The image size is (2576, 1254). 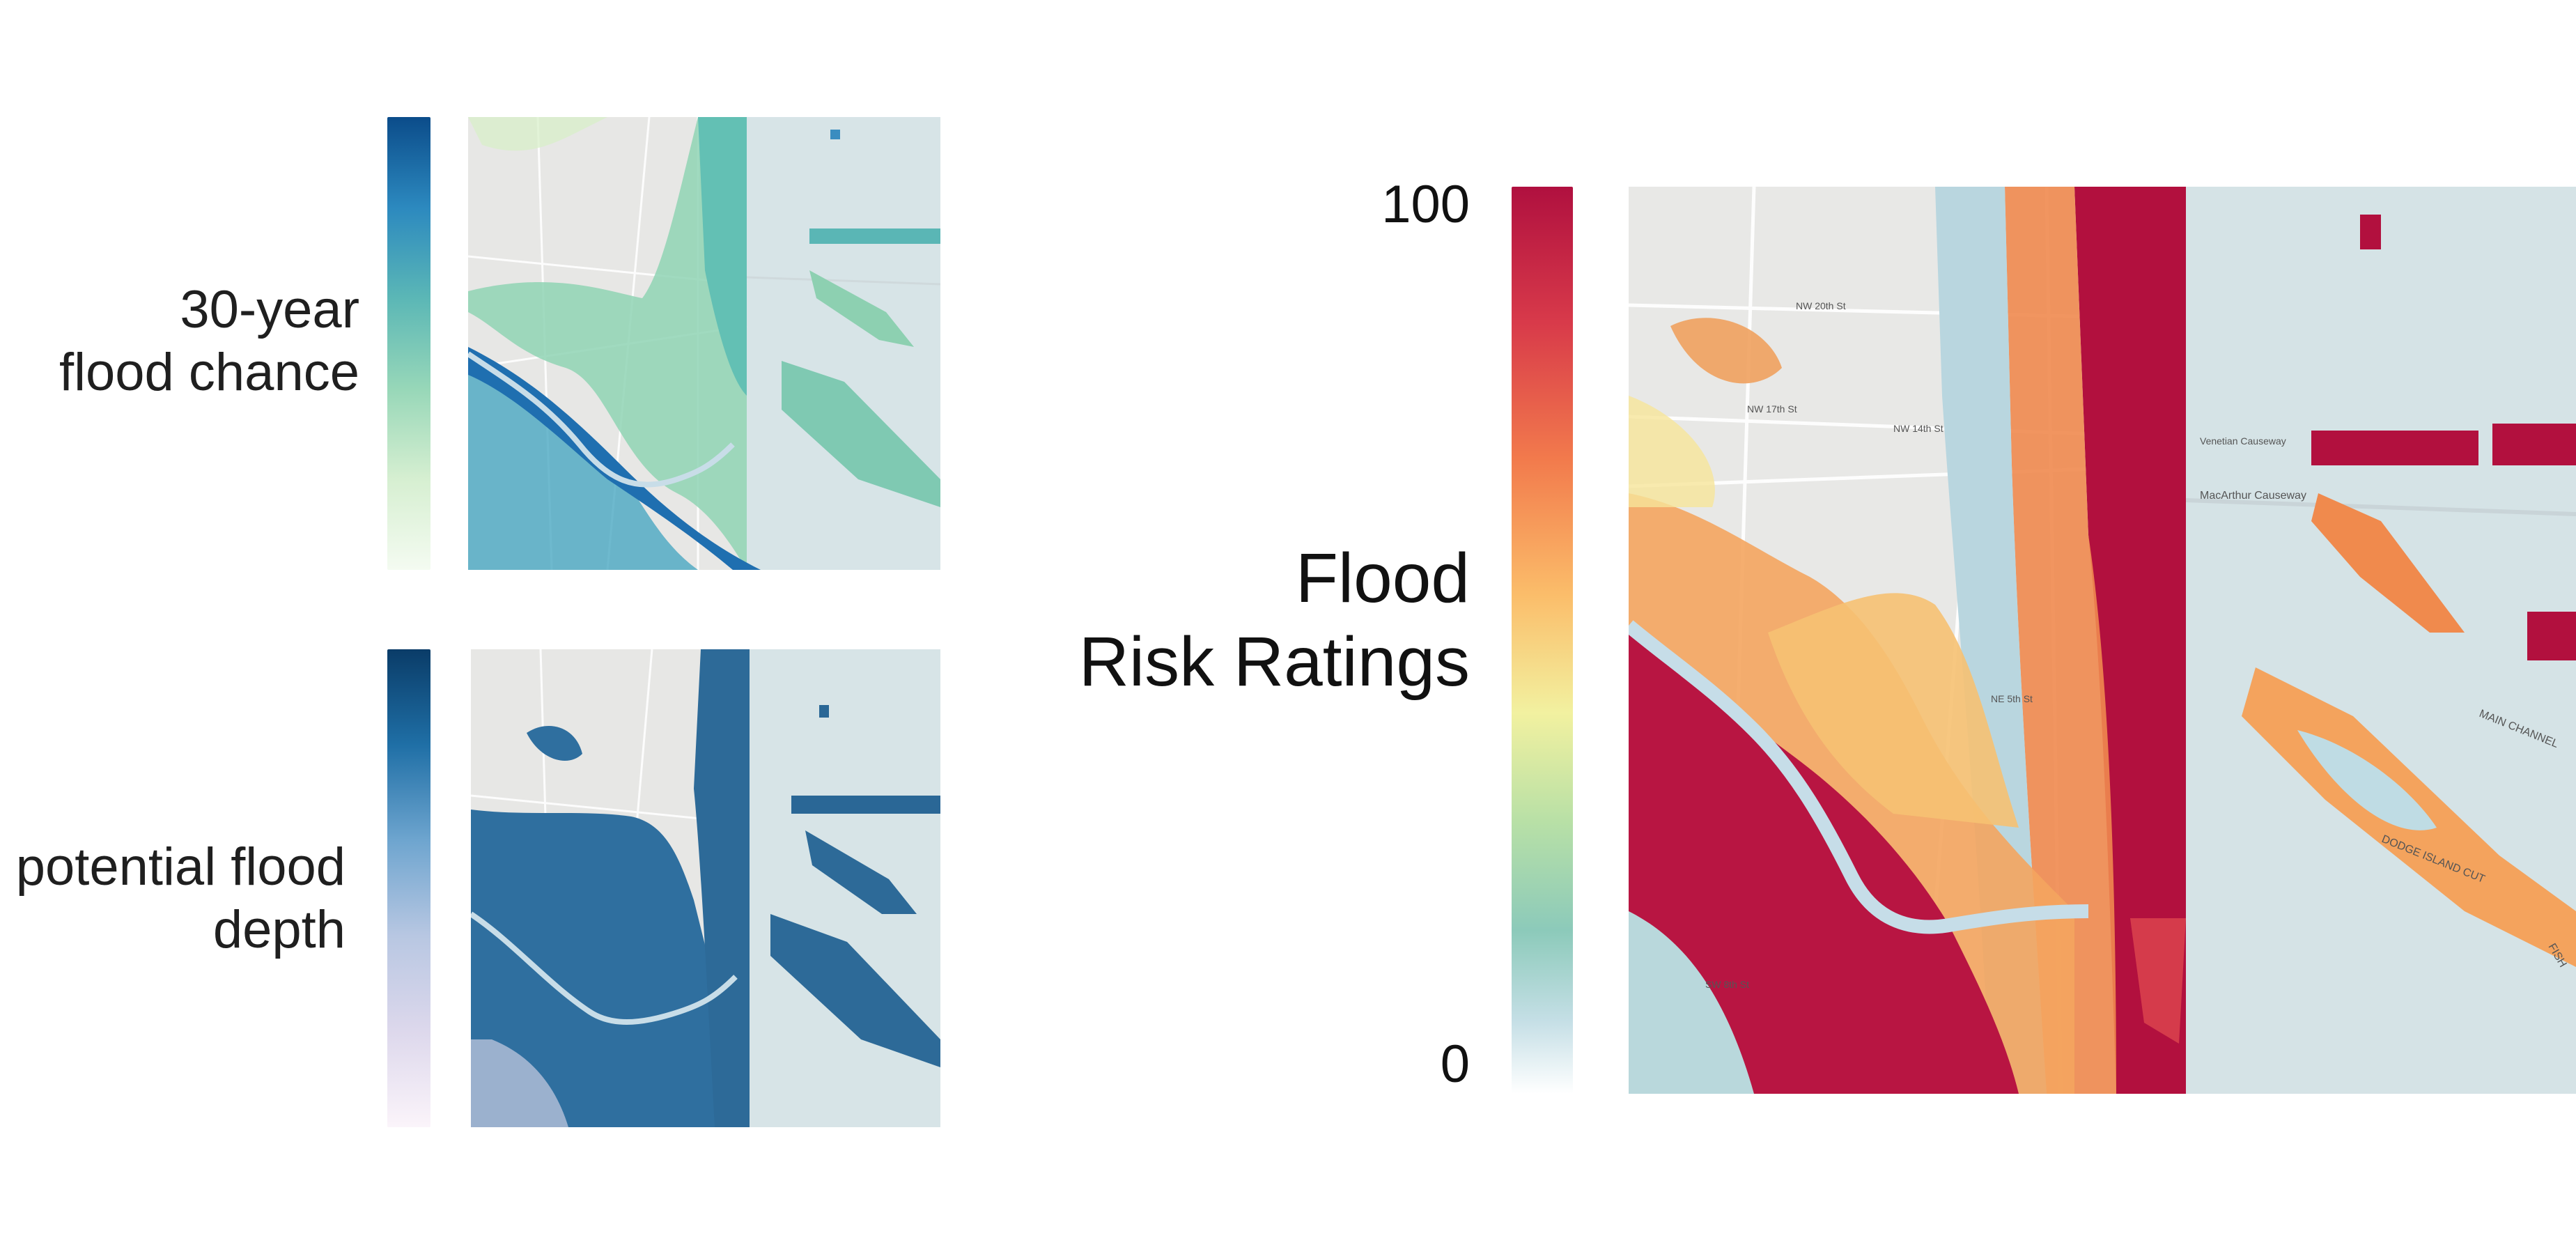 What do you see at coordinates (408, 888) in the screenshot?
I see `flood-depth-legend-bar` at bounding box center [408, 888].